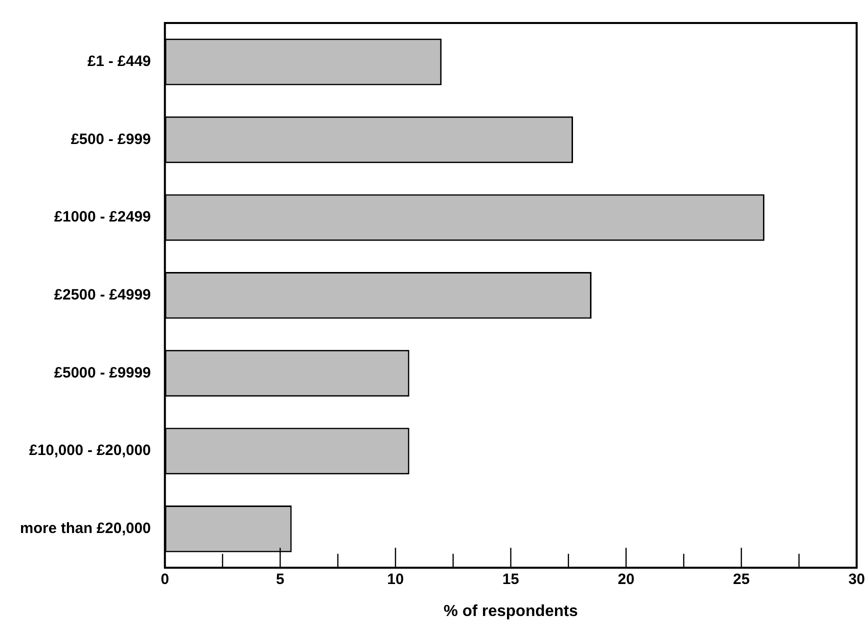 This screenshot has width=868, height=631. I want to click on y-tick-label: £500 - £999, so click(110, 139).